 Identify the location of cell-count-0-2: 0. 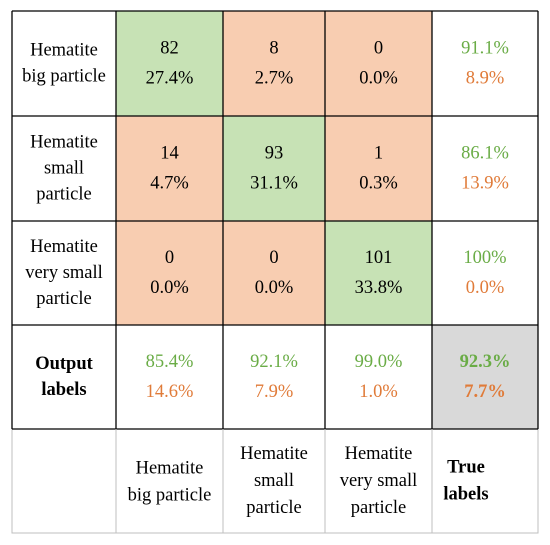
(378, 49).